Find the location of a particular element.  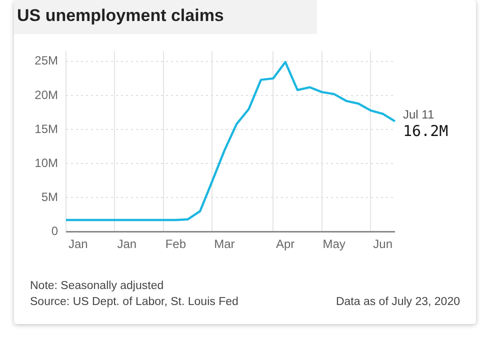

y-tick-label: 20M is located at coordinates (46, 95).